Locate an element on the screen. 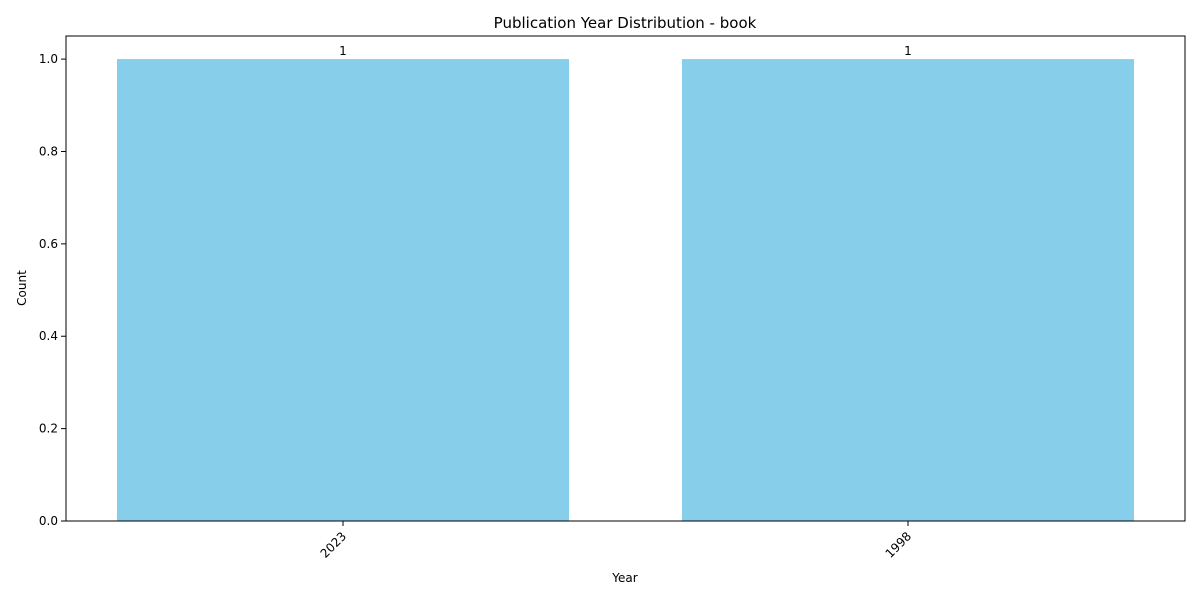  y-tick-label: 0.8 is located at coordinates (48, 151).